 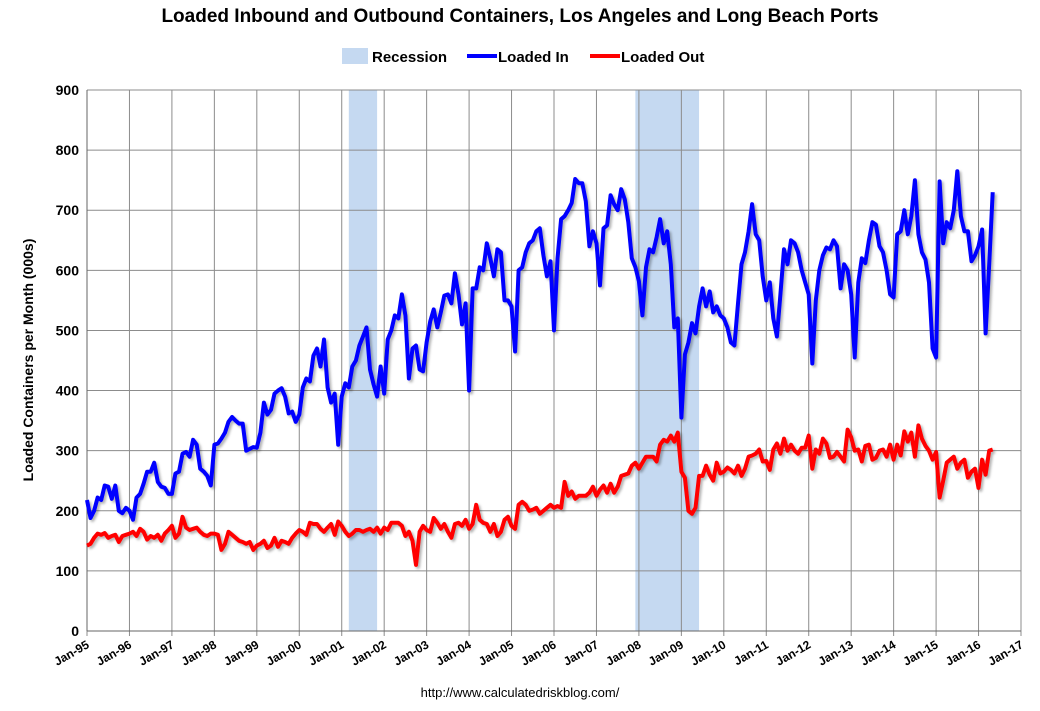 What do you see at coordinates (75, 631) in the screenshot?
I see `y-tick-label: 0` at bounding box center [75, 631].